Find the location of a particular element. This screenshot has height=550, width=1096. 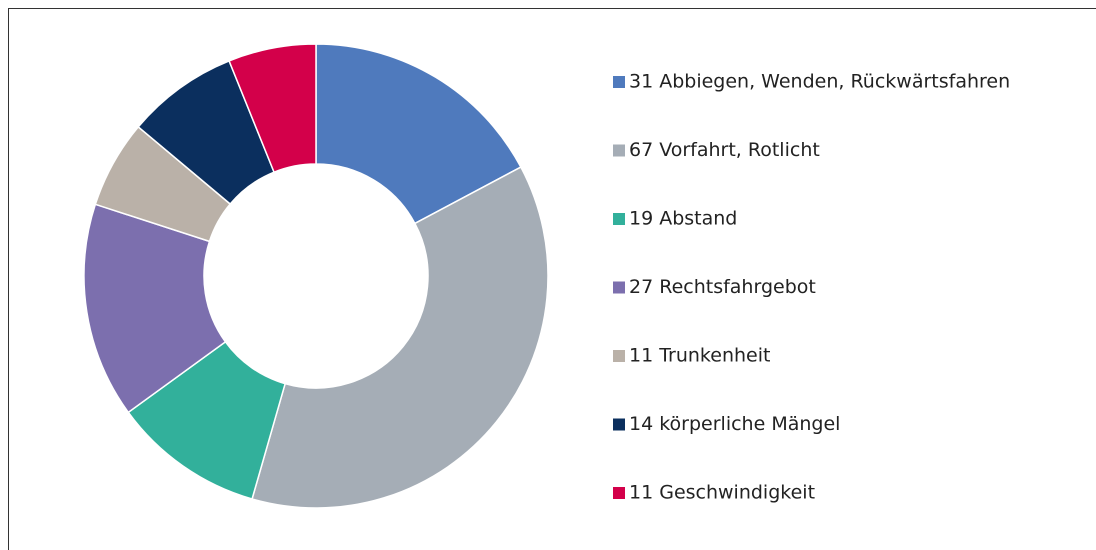

legend-label: 67 Vorfahrt, Rotlicht is located at coordinates (724, 150).